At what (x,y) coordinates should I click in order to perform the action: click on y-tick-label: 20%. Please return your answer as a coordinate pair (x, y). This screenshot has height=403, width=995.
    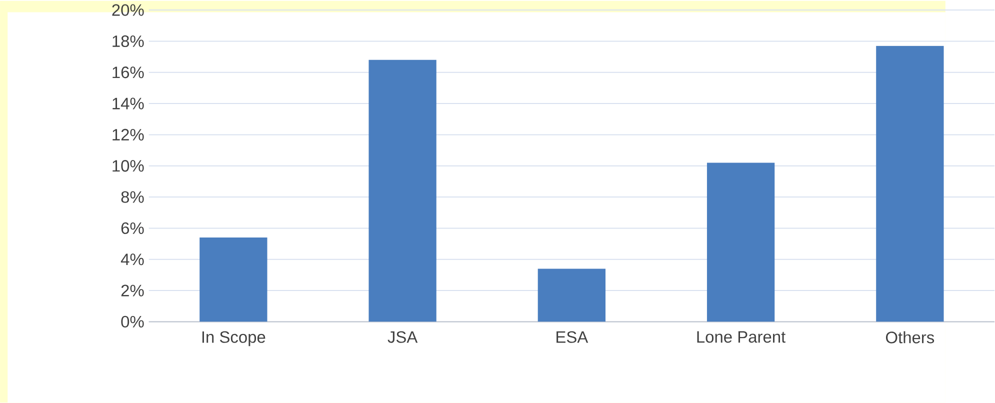
    Looking at the image, I should click on (128, 10).